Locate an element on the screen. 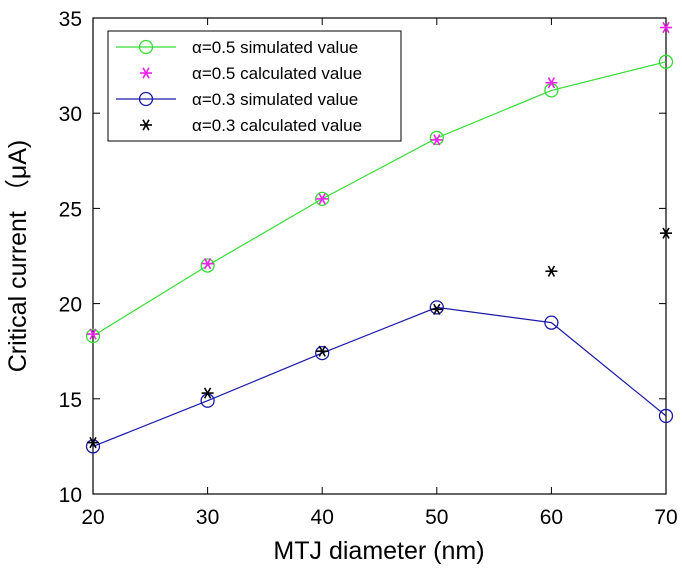 This screenshot has width=682, height=568. legend-box is located at coordinates (254, 86).